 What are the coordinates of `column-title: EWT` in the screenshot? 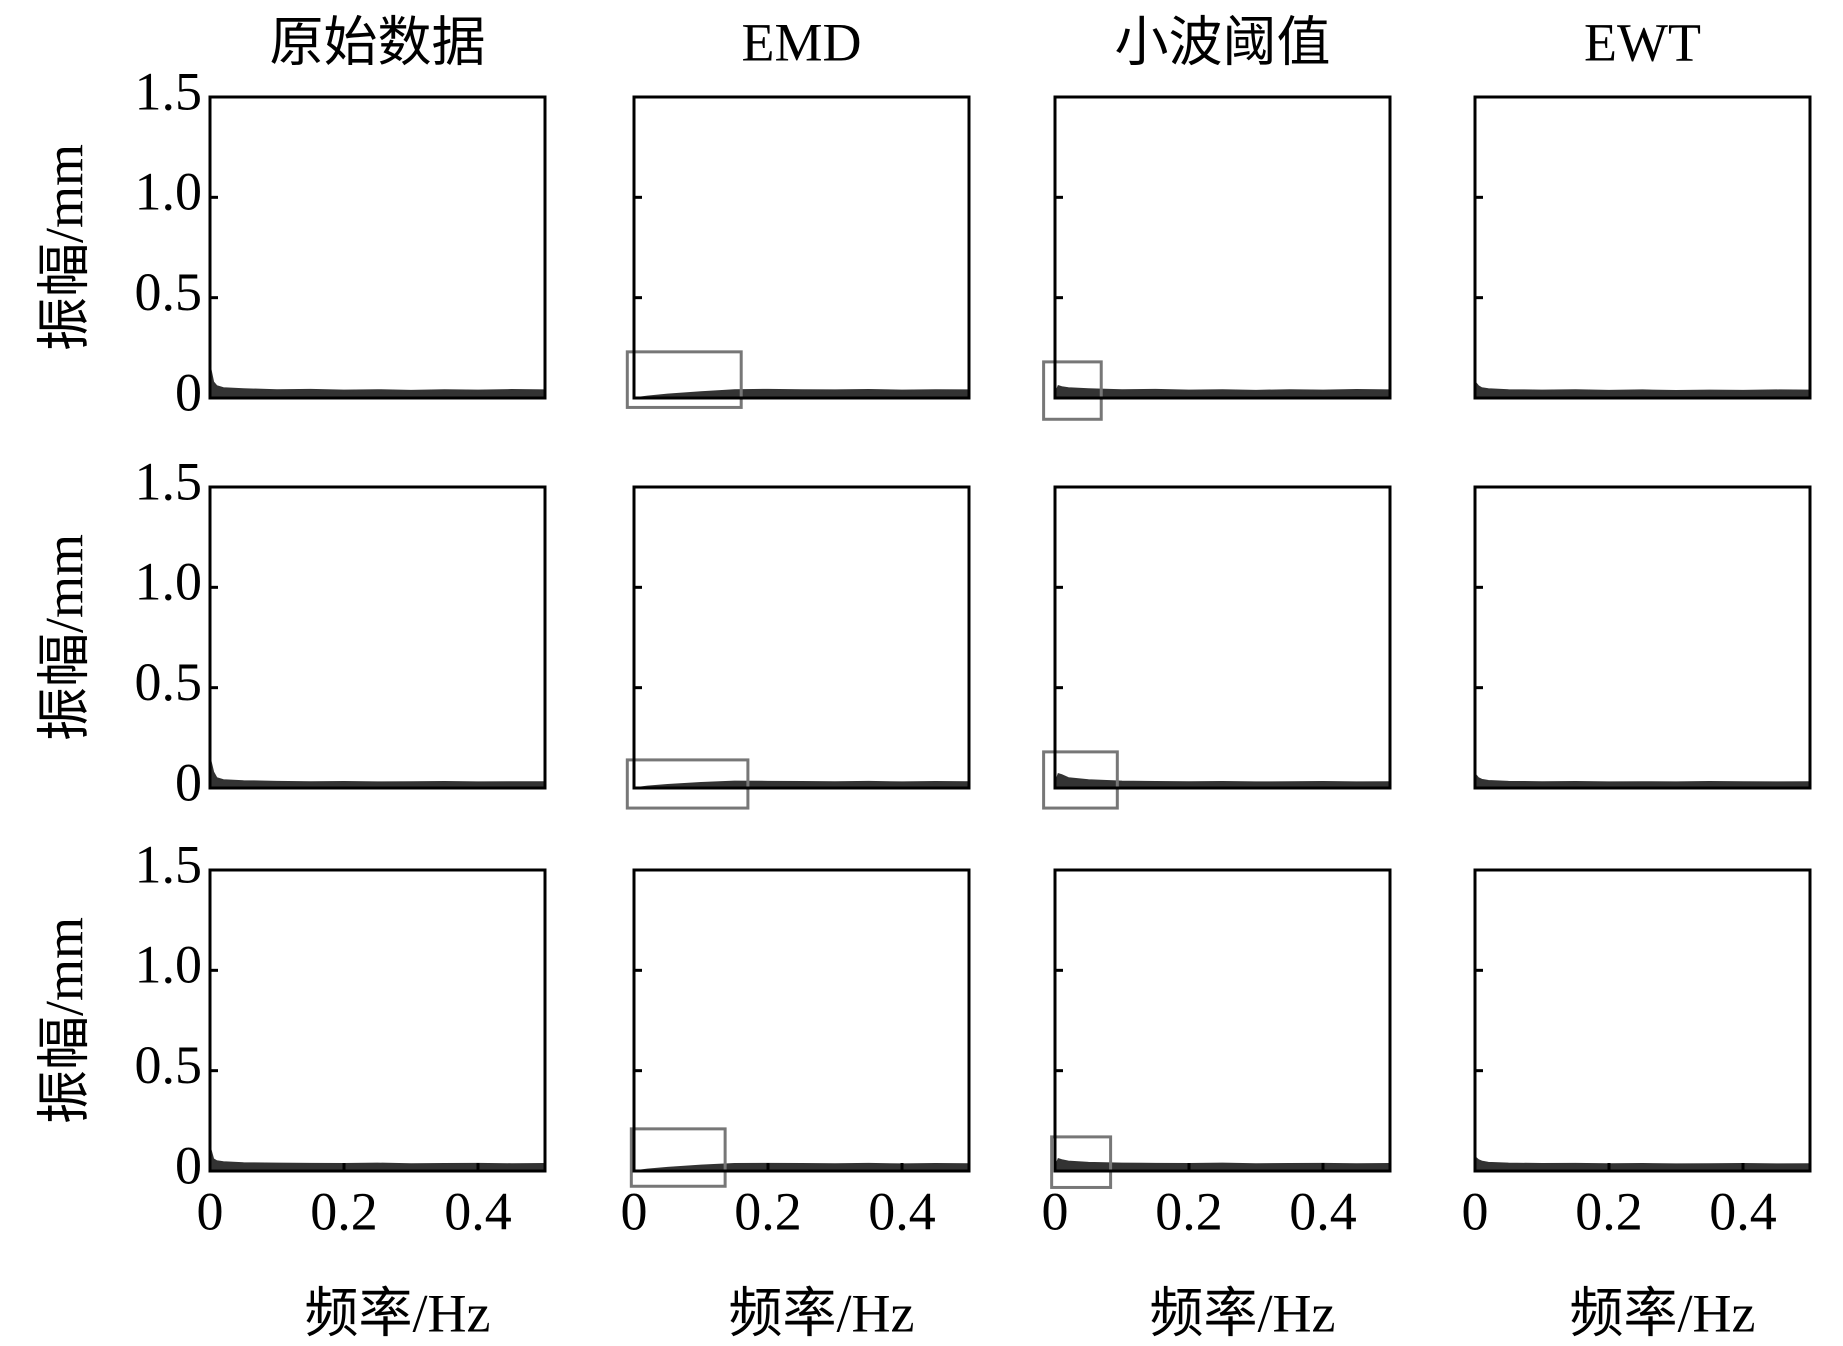 It's located at (1642, 42).